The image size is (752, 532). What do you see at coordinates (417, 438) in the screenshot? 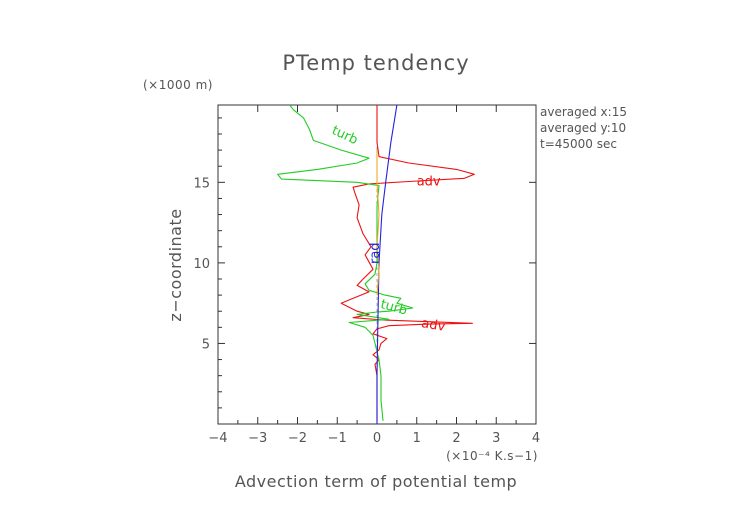
I see `x-tick-label: 1` at bounding box center [417, 438].